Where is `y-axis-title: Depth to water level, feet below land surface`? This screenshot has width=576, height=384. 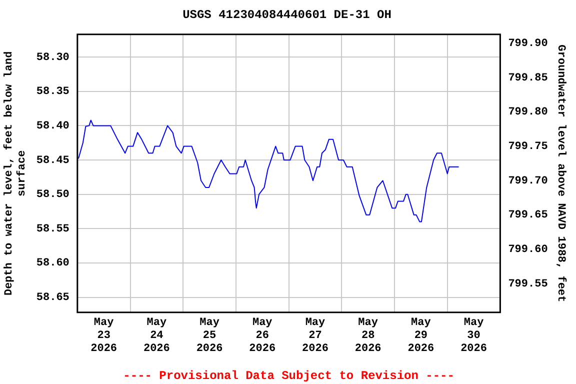 y-axis-title: Depth to water level, feet below land surface is located at coordinates (15, 173).